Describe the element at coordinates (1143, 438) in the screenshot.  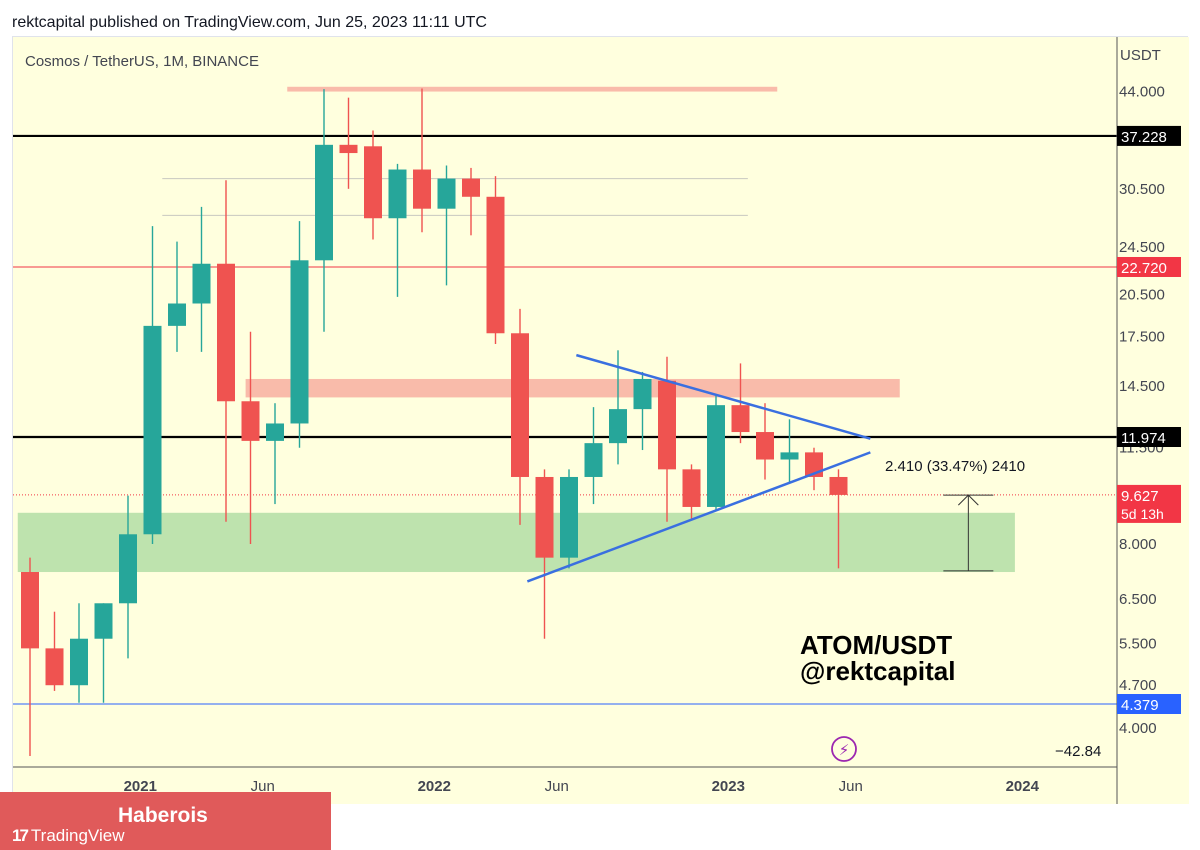
I see `level-tag-text: 11.974` at that location.